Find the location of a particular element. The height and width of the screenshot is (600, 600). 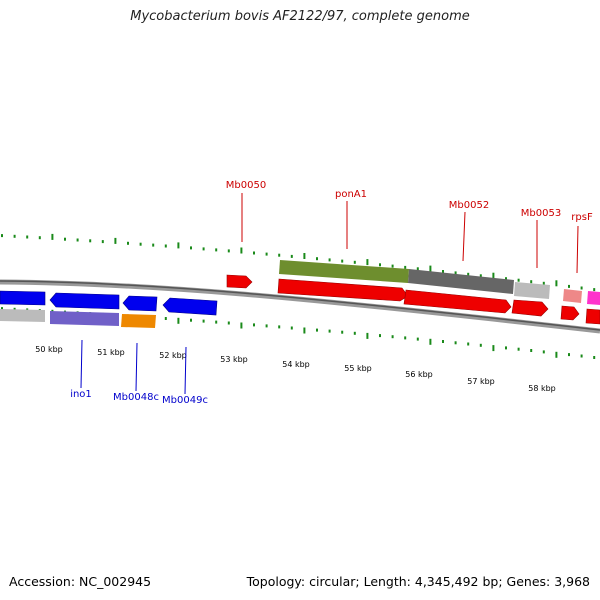

gene-arrow-left-edge is located at coordinates (23, 298).